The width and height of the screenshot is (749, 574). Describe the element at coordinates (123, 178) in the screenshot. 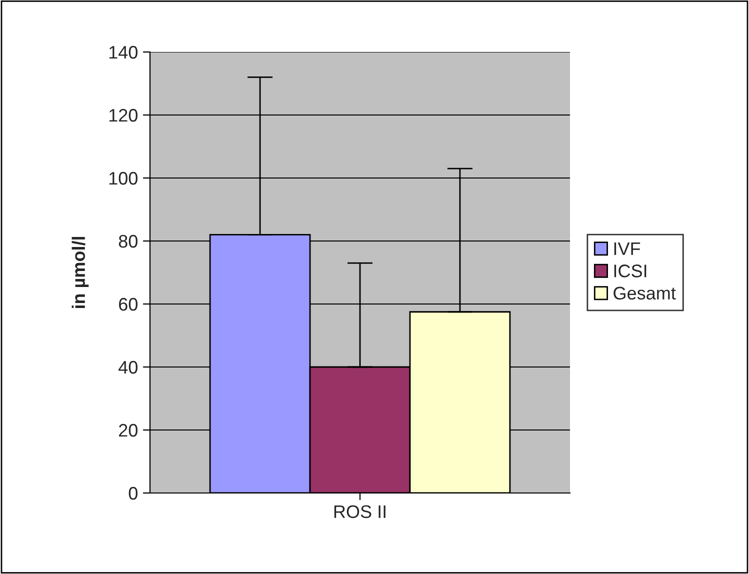

I see `y-tick-label: 100` at that location.